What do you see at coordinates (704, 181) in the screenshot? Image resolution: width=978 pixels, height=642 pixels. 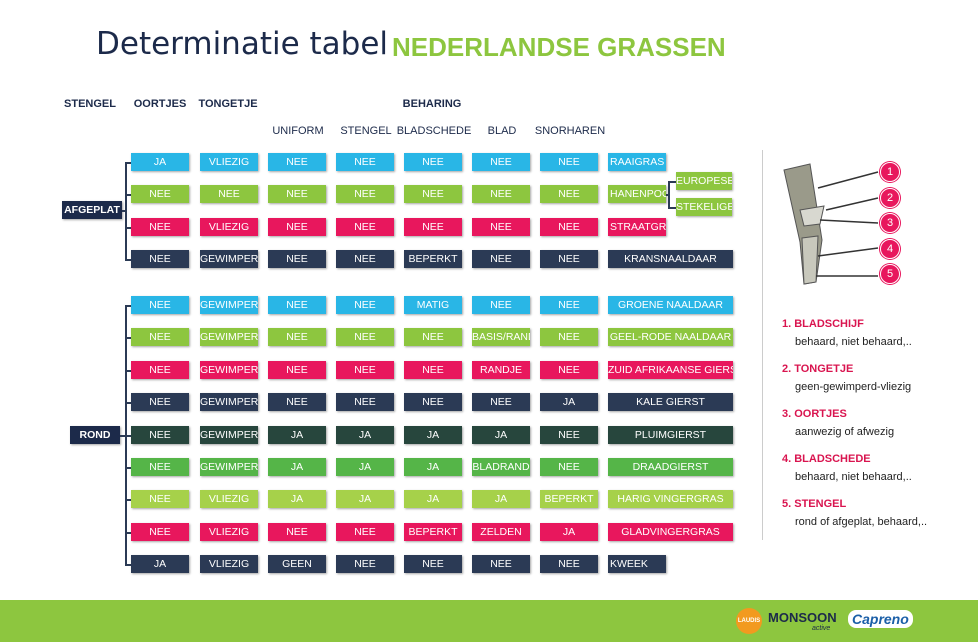 I see `branch: EUROPESE` at bounding box center [704, 181].